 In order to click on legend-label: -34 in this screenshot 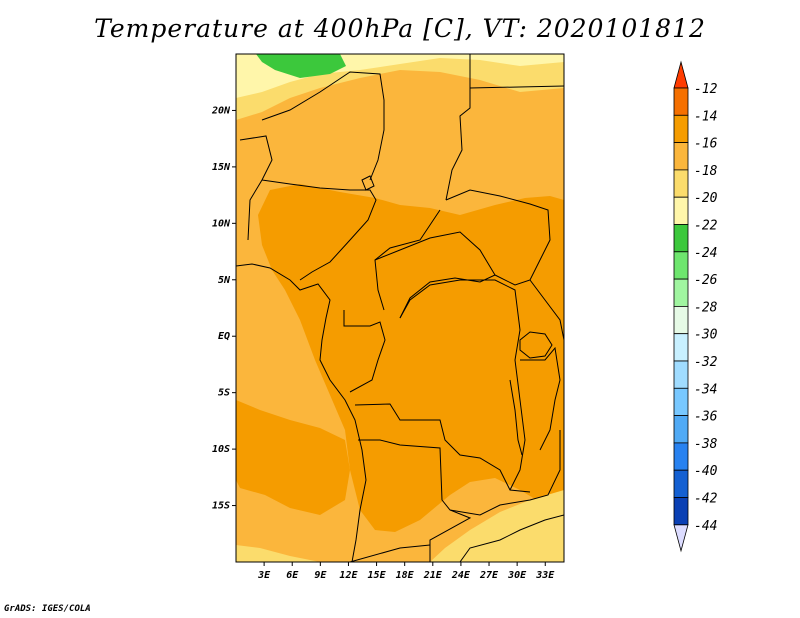, I will do `click(705, 389)`.